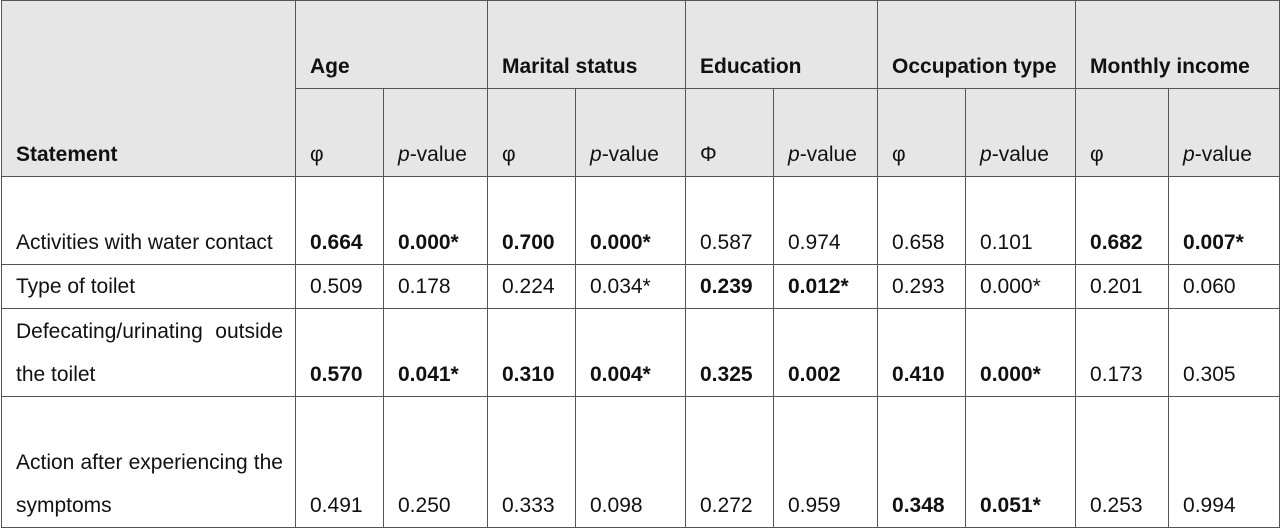  I want to click on value-cell: 0.272, so click(729, 462).